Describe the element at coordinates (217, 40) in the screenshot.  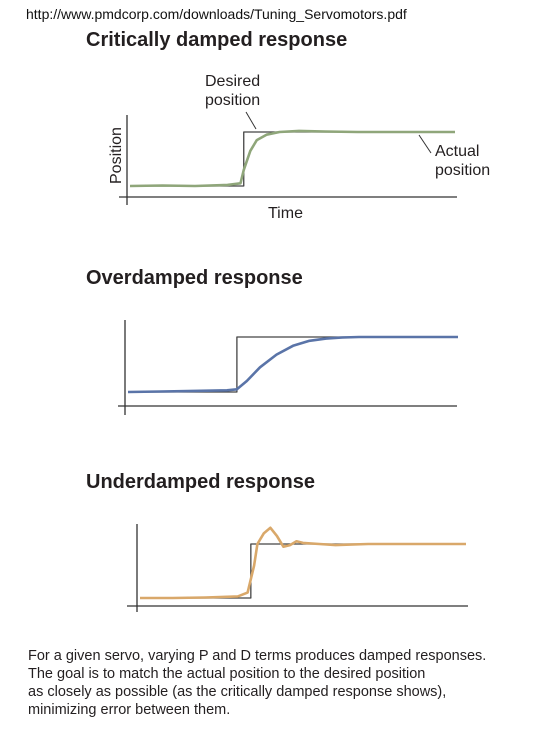
I see `chart-title-critical: Critically damped response` at that location.